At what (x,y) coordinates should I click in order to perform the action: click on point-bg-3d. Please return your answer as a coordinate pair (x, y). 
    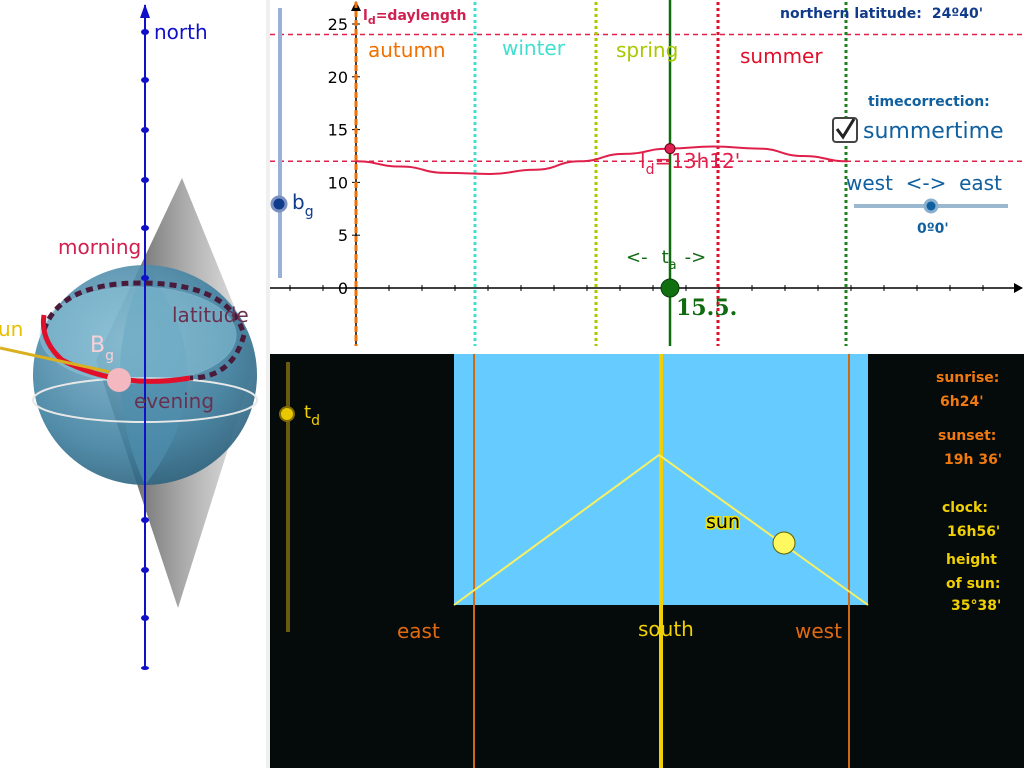
    Looking at the image, I should click on (119, 380).